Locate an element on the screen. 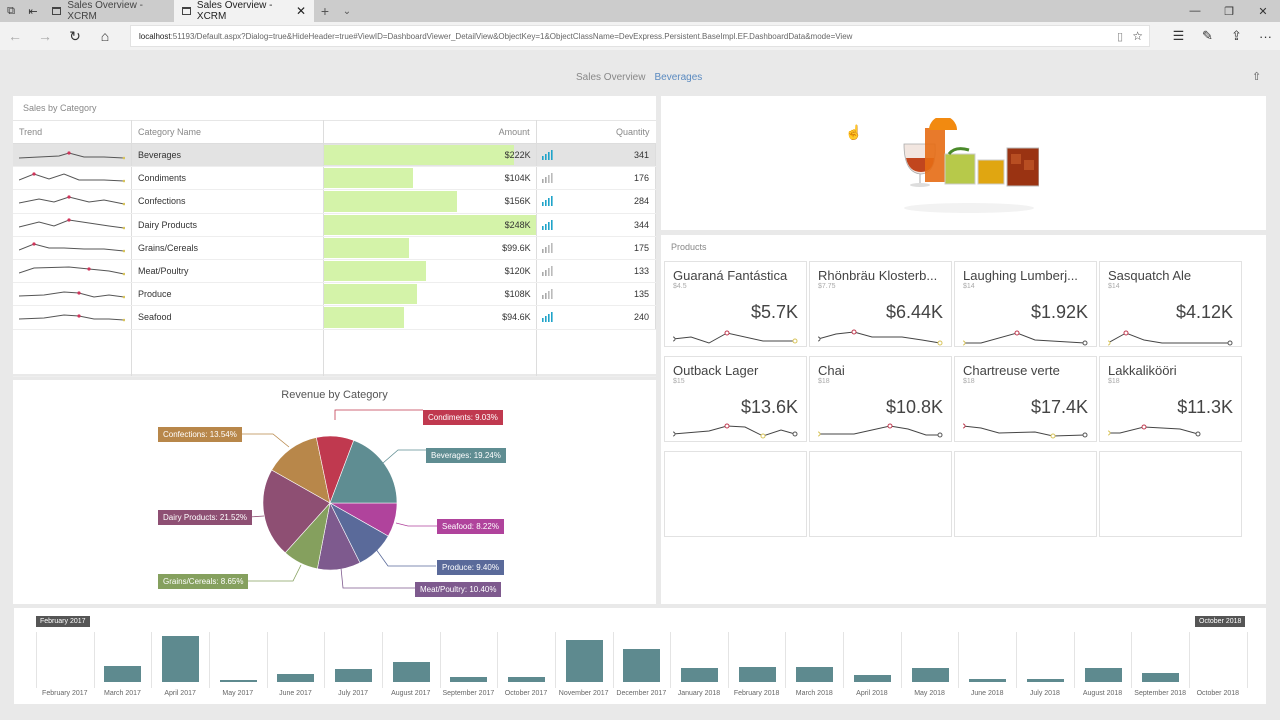 This screenshot has width=1280, height=720. amount-cell: $156K is located at coordinates (430, 201).